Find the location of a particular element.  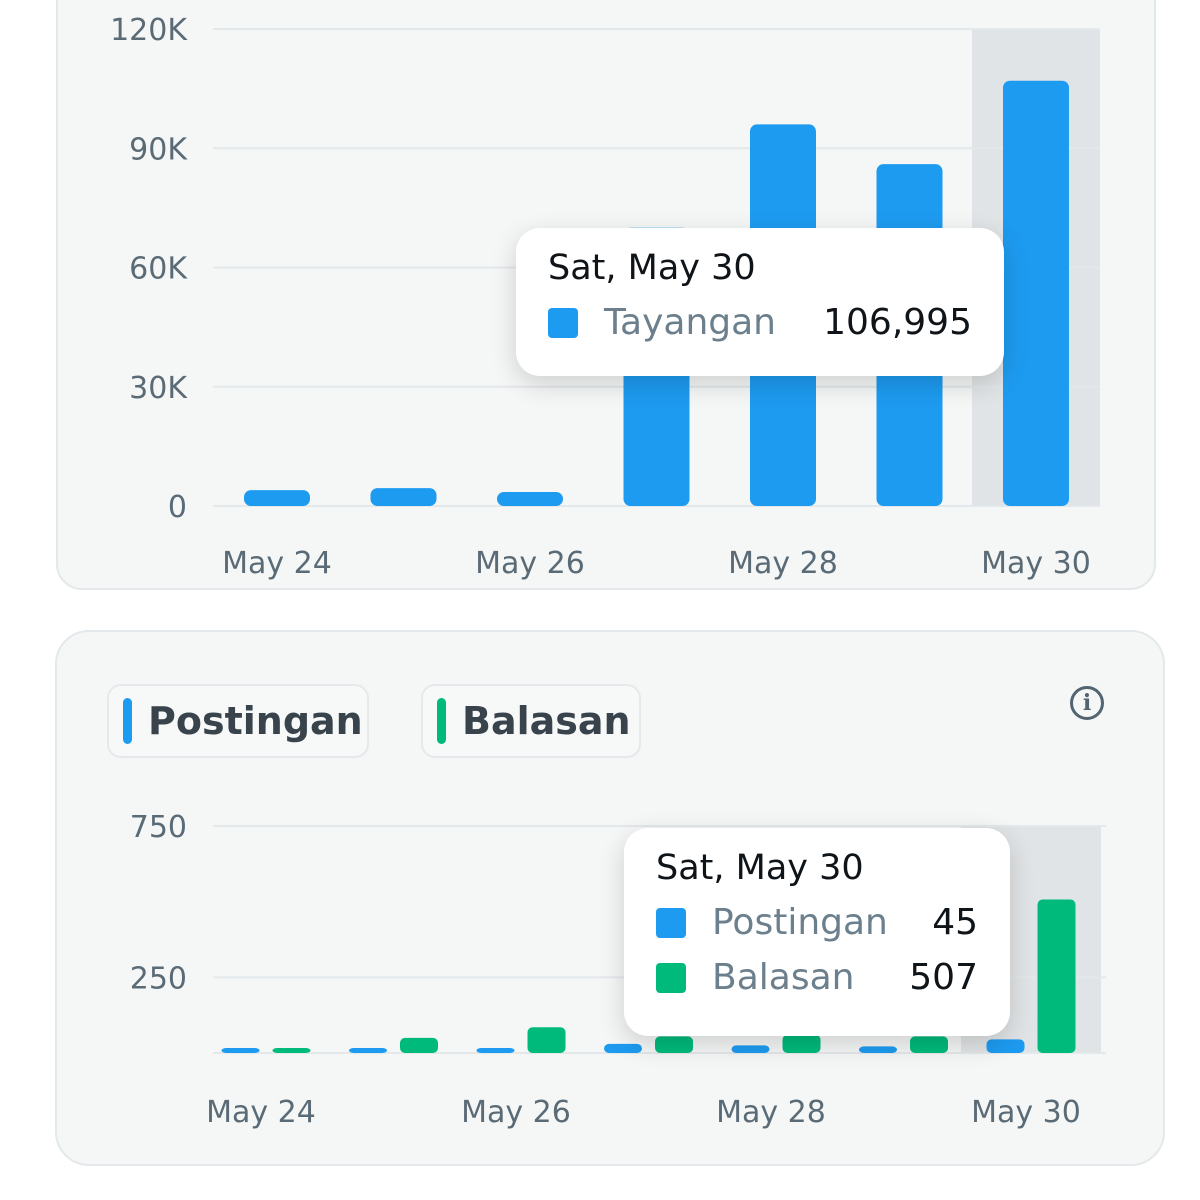

posts-tooltip-row-postingan: Postingan 45 is located at coordinates (817, 922).